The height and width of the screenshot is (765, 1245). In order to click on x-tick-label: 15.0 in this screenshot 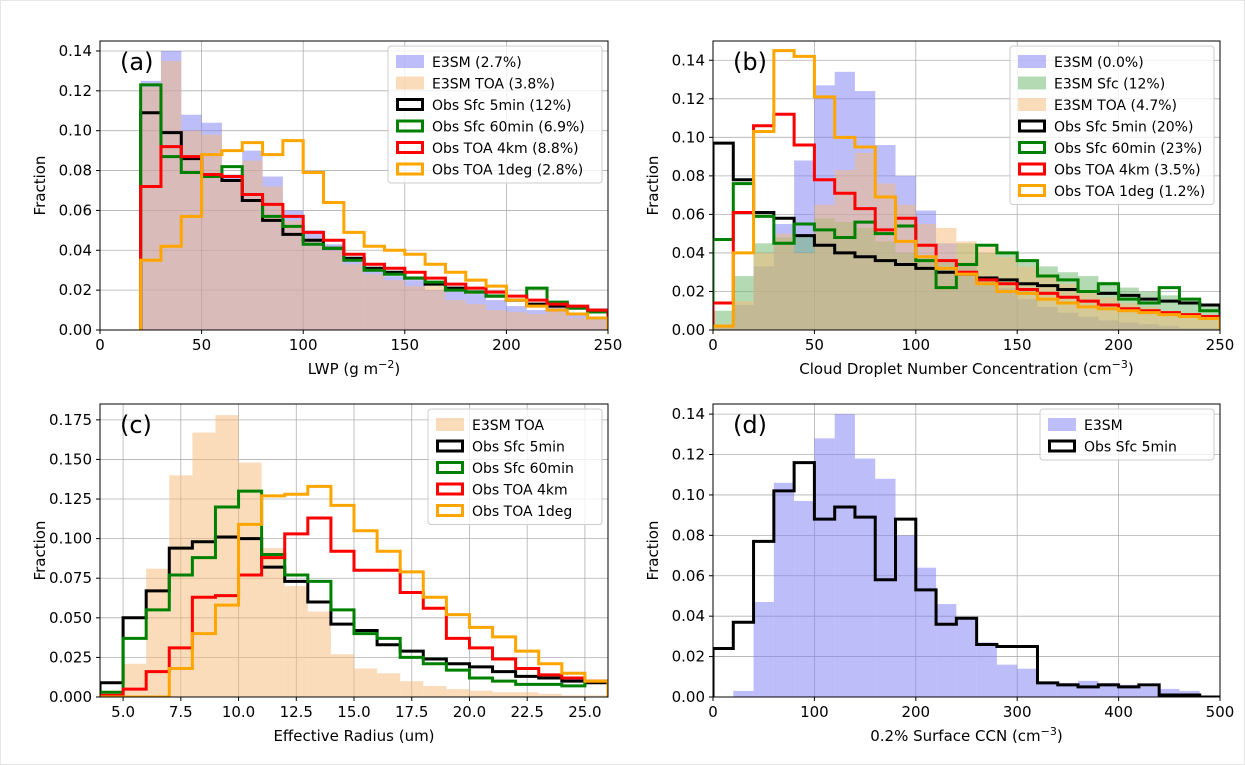, I will do `click(353, 712)`.